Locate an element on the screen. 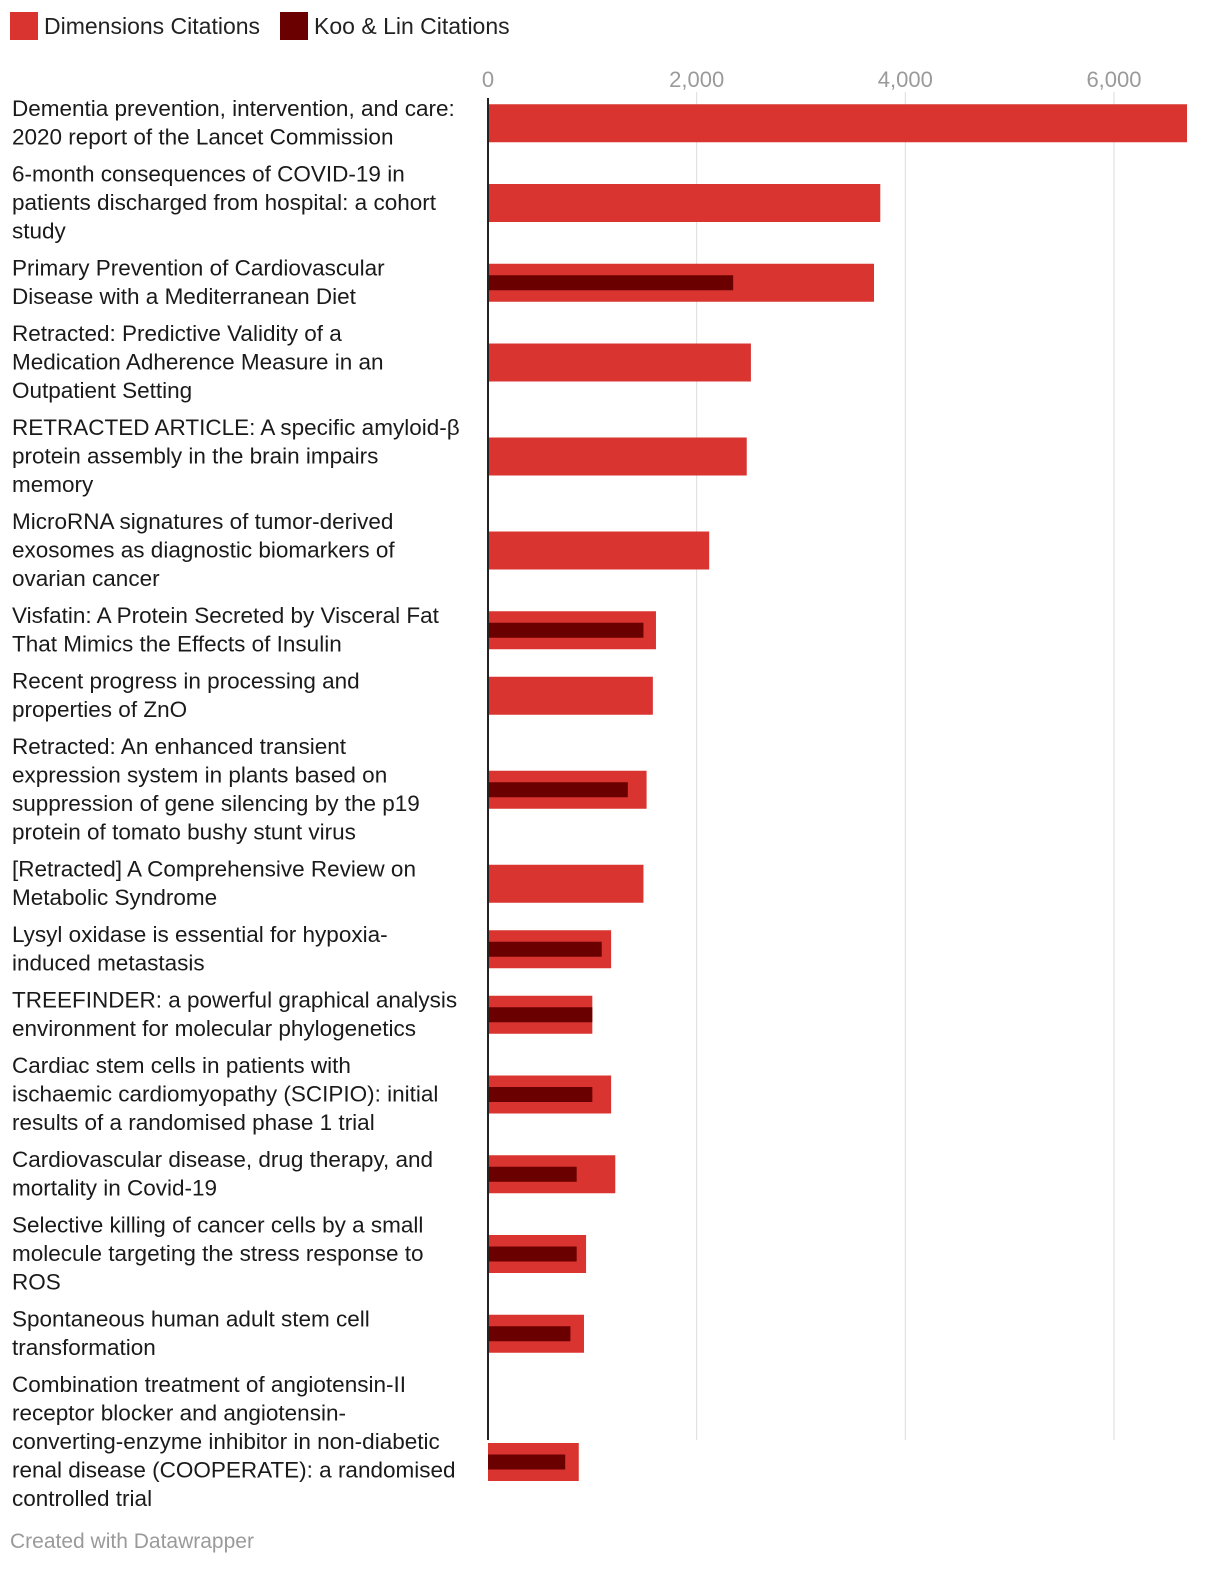 The width and height of the screenshot is (1220, 1596). legend: Dimensions Citations Koo & Lin Citations is located at coordinates (270, 26).